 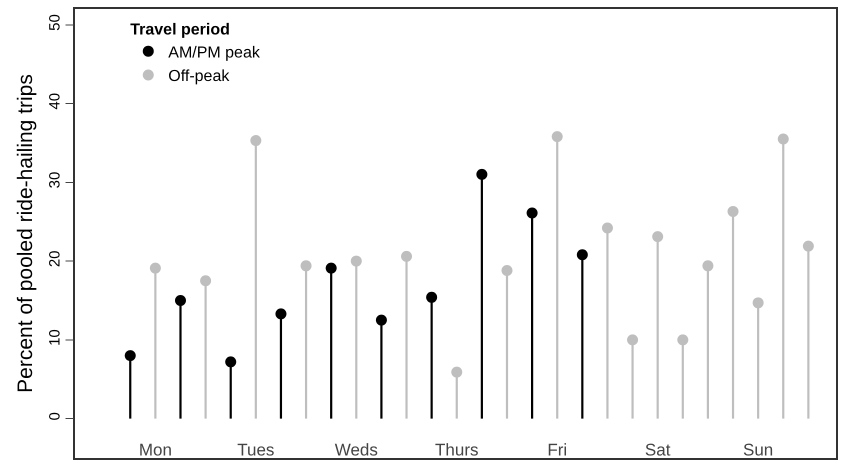 What do you see at coordinates (657, 450) in the screenshot?
I see `x-tick-label: Sat` at bounding box center [657, 450].